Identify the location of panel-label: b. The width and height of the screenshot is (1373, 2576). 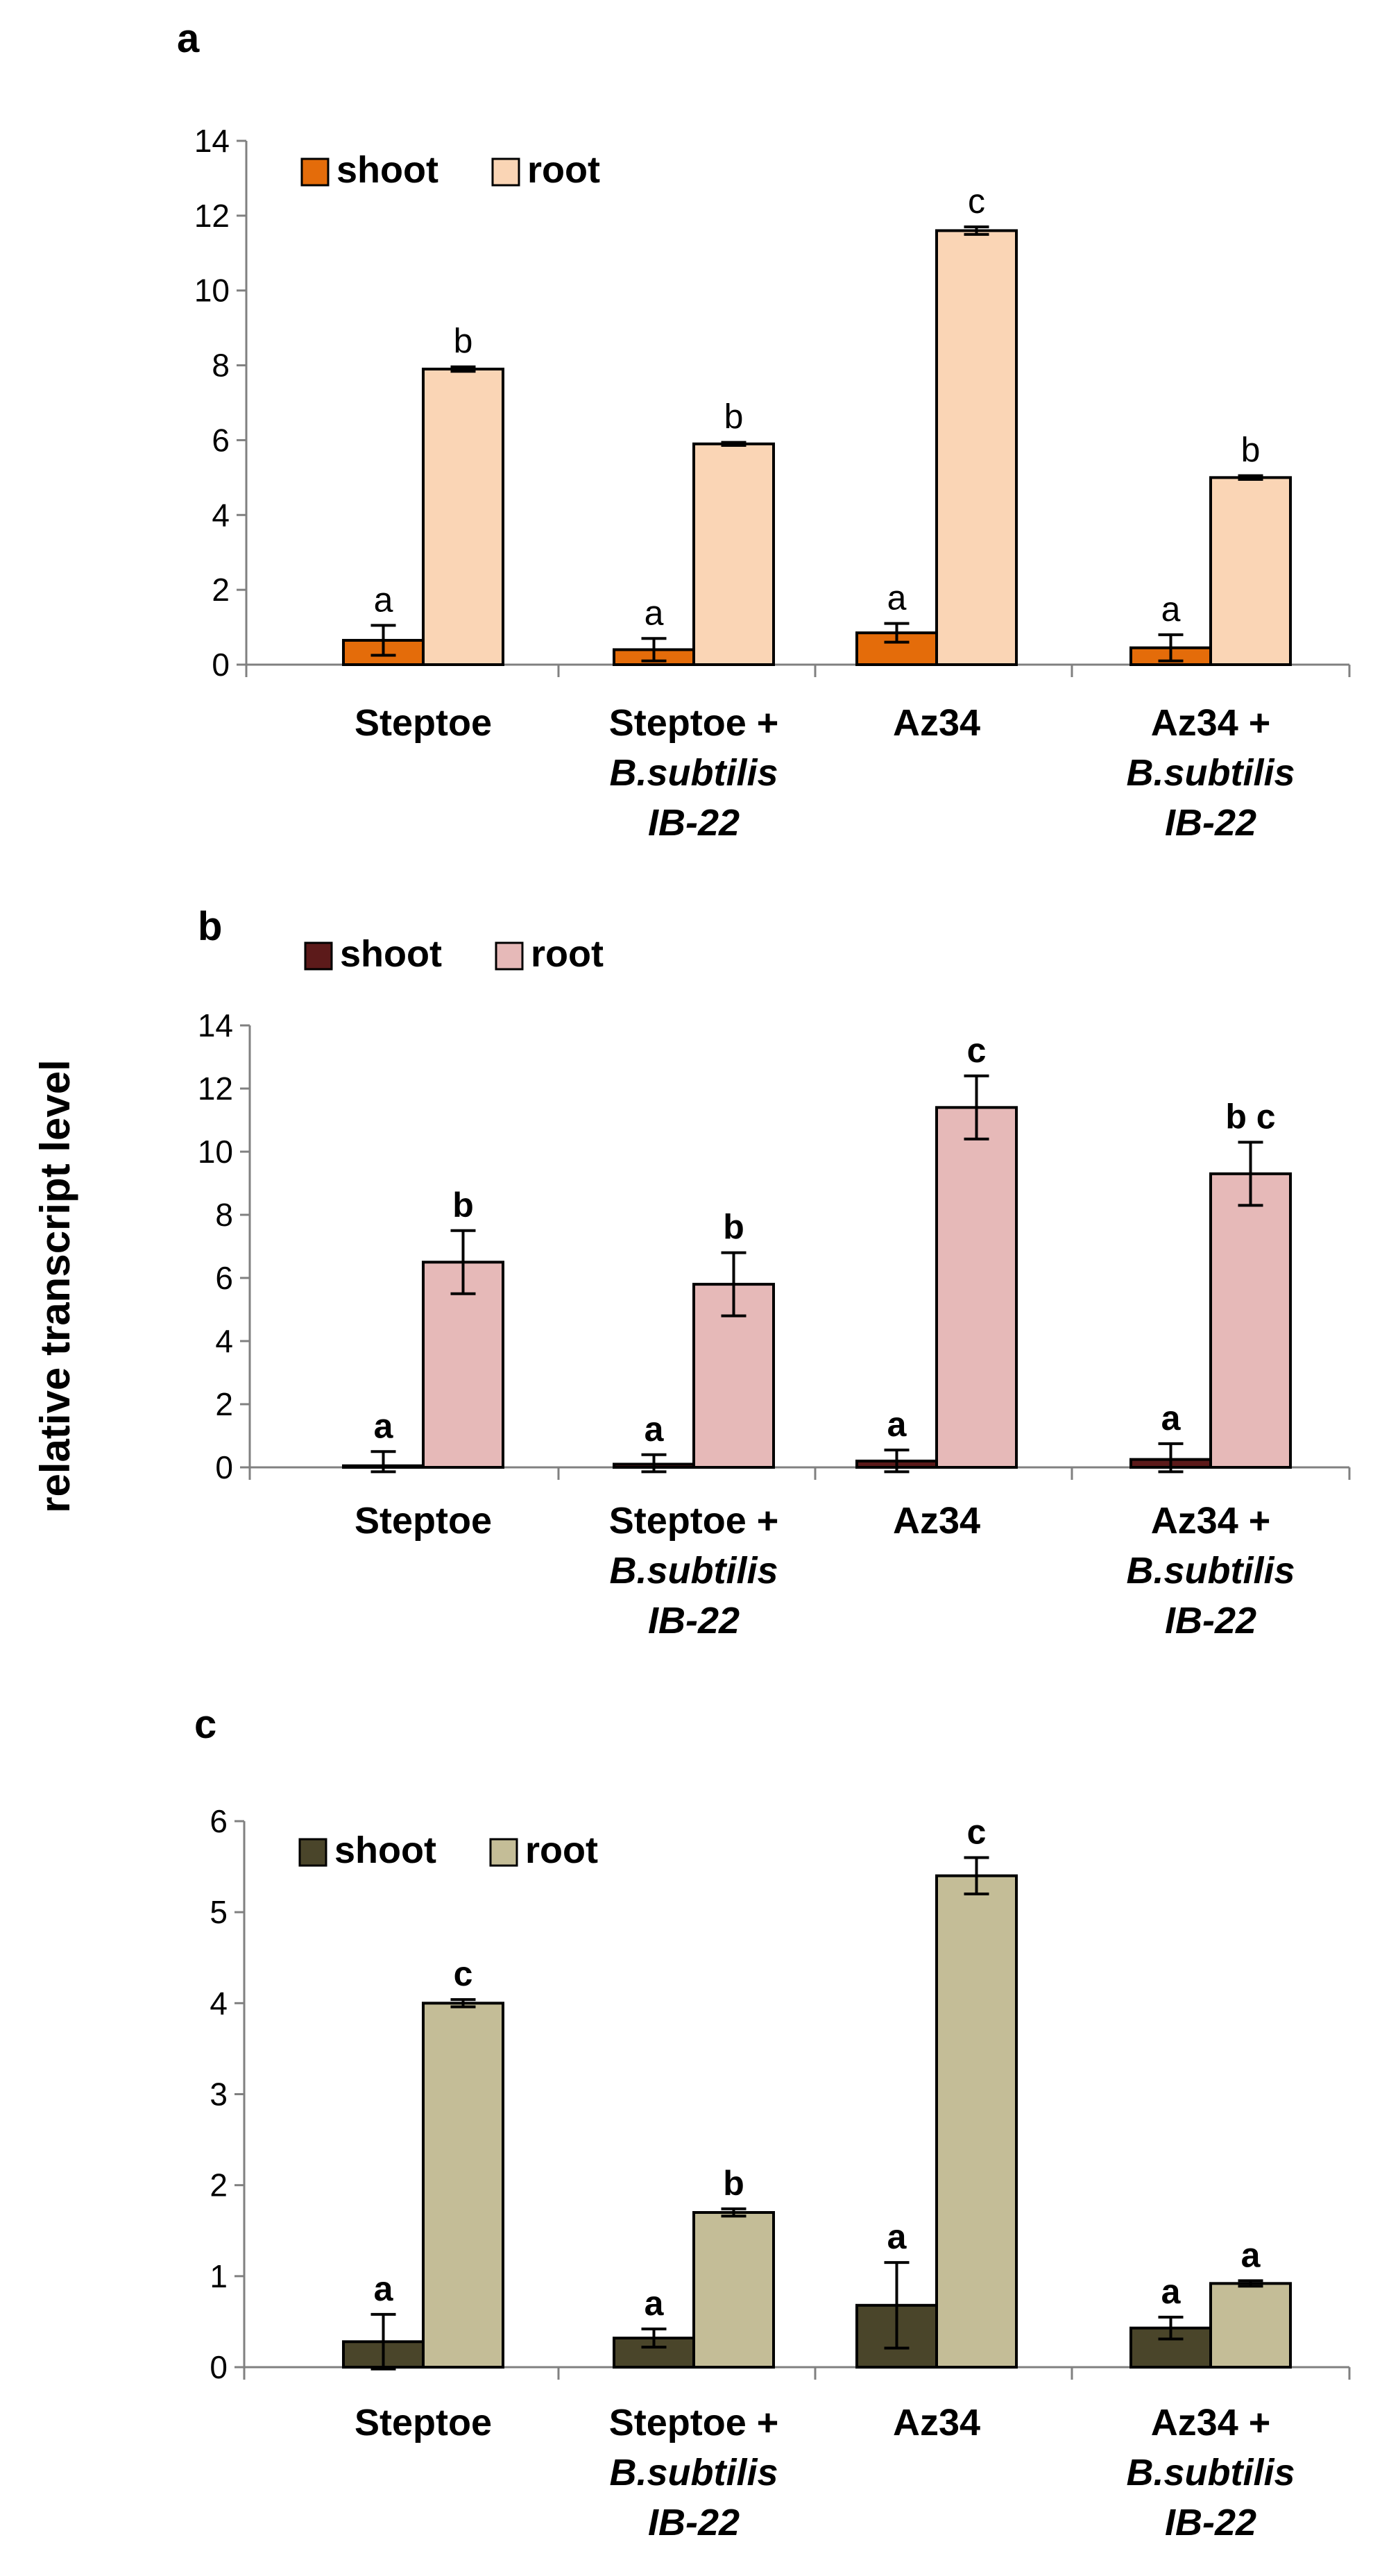
(210, 926).